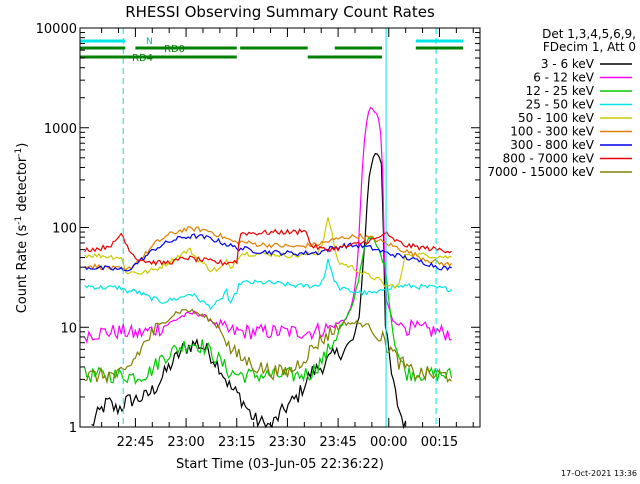 This screenshot has height=484, width=640. What do you see at coordinates (439, 442) in the screenshot?
I see `x-tick-label: 00:15` at bounding box center [439, 442].